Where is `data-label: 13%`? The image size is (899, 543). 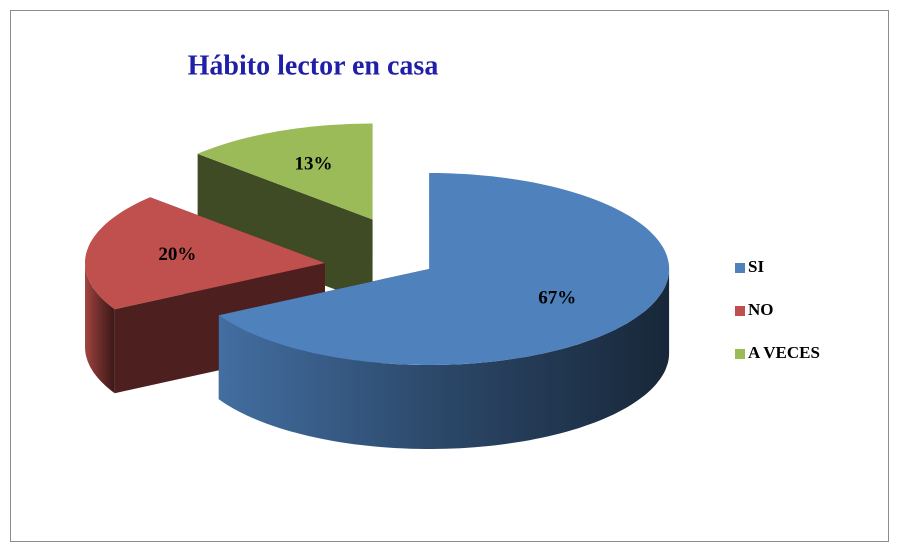 data-label: 13% is located at coordinates (313, 163).